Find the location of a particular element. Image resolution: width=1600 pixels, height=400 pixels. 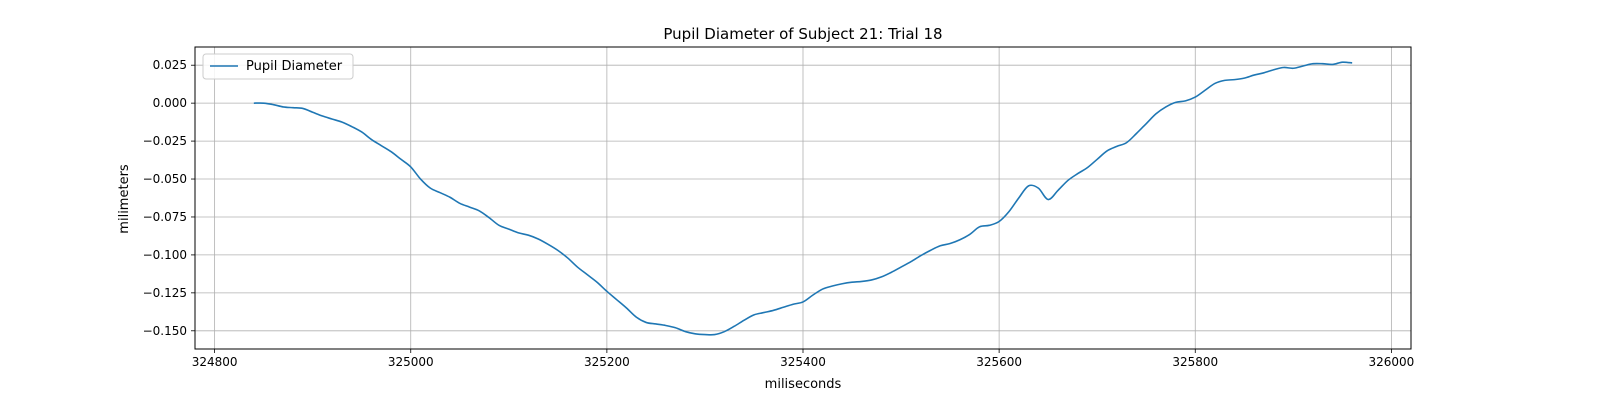

x-tick-label: 325800 is located at coordinates (1195, 362).